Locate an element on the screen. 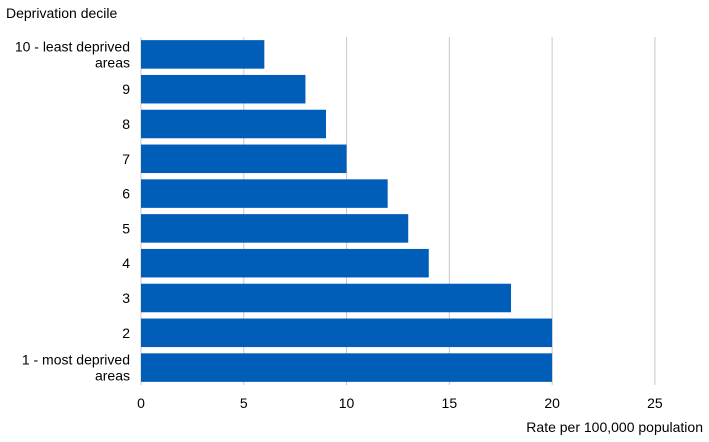  x-tick-label: 25 is located at coordinates (655, 403).